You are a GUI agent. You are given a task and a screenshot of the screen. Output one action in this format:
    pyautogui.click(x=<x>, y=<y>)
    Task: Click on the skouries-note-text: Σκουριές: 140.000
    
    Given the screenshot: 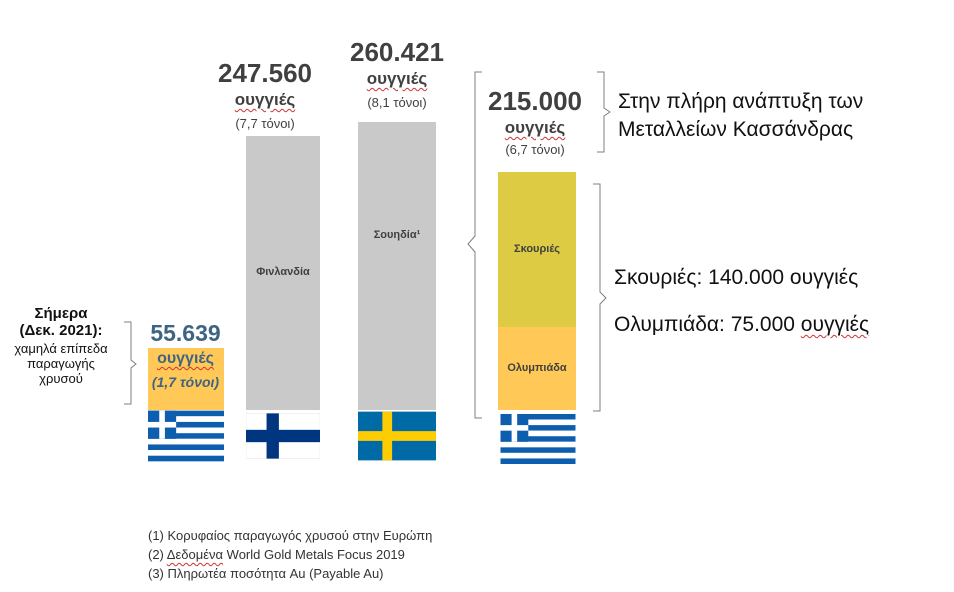 What is the action you would take?
    pyautogui.click(x=702, y=277)
    